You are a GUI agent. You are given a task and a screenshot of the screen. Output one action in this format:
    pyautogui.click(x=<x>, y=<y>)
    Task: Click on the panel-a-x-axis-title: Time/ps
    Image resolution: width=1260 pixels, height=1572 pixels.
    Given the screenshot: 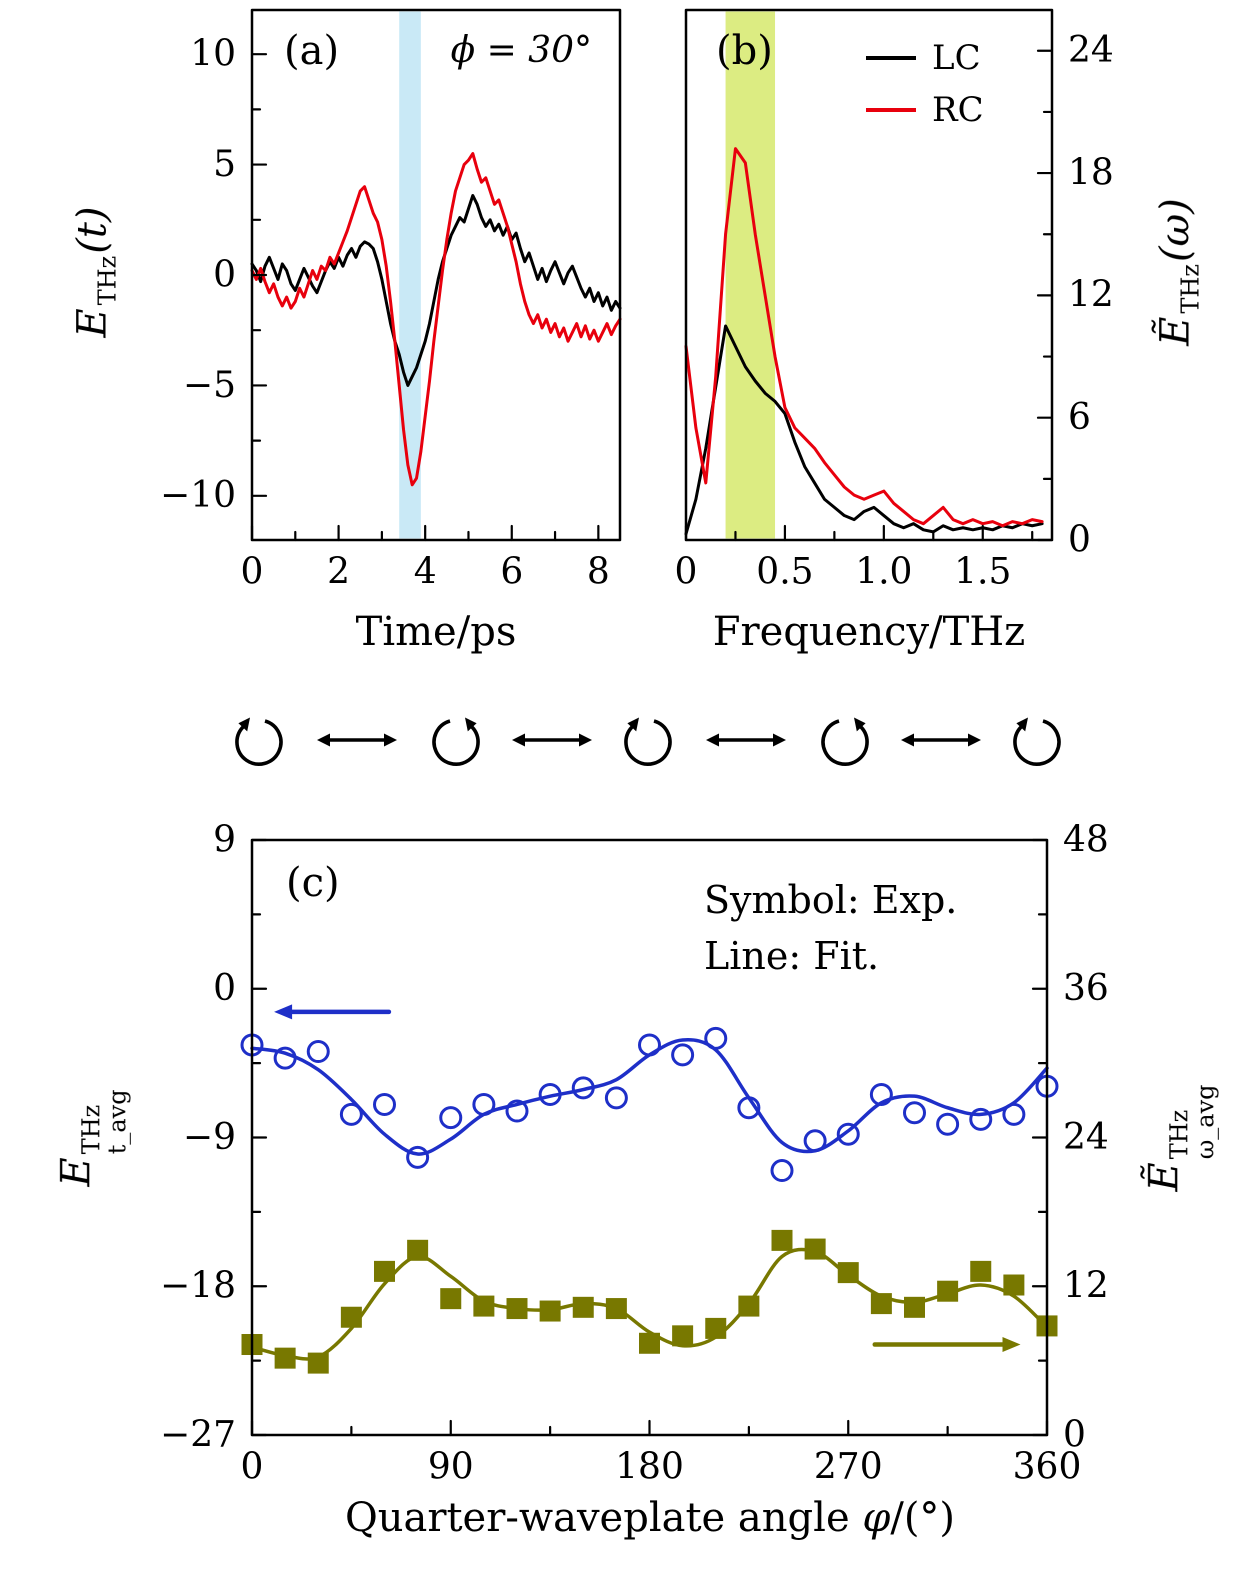 What is the action you would take?
    pyautogui.click(x=436, y=632)
    